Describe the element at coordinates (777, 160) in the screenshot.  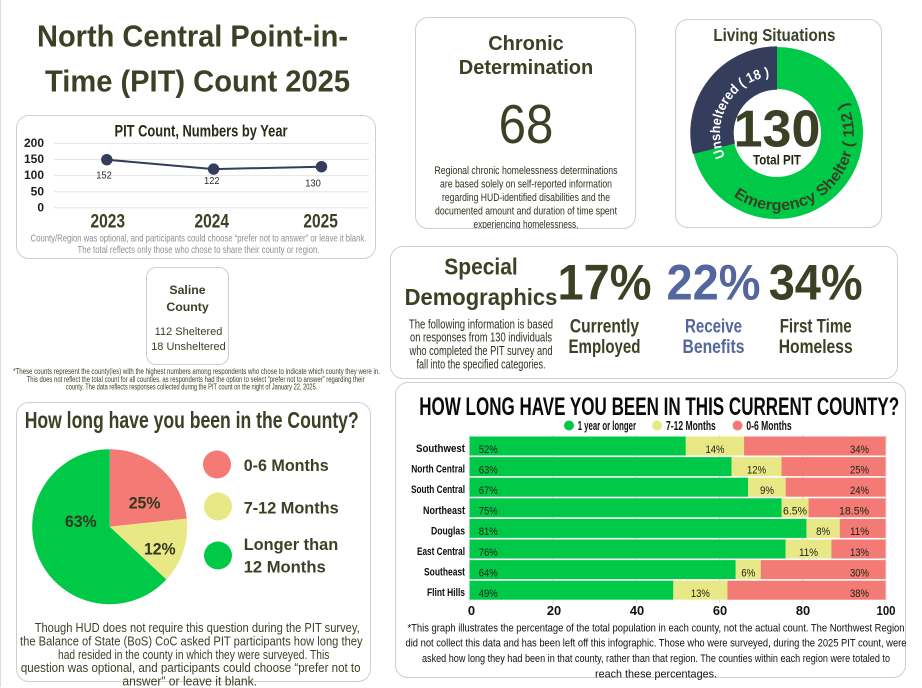
I see `svg-text: Total PIT` at that location.